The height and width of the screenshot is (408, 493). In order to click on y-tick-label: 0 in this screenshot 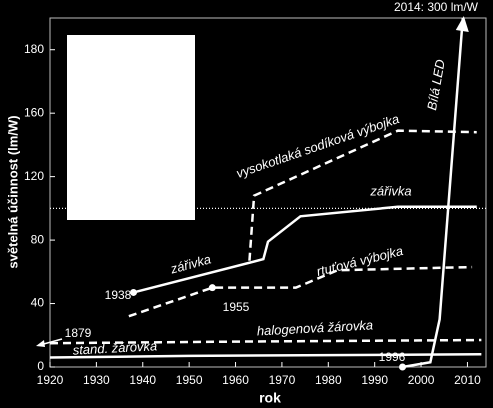, I will do `click(40, 366)`.